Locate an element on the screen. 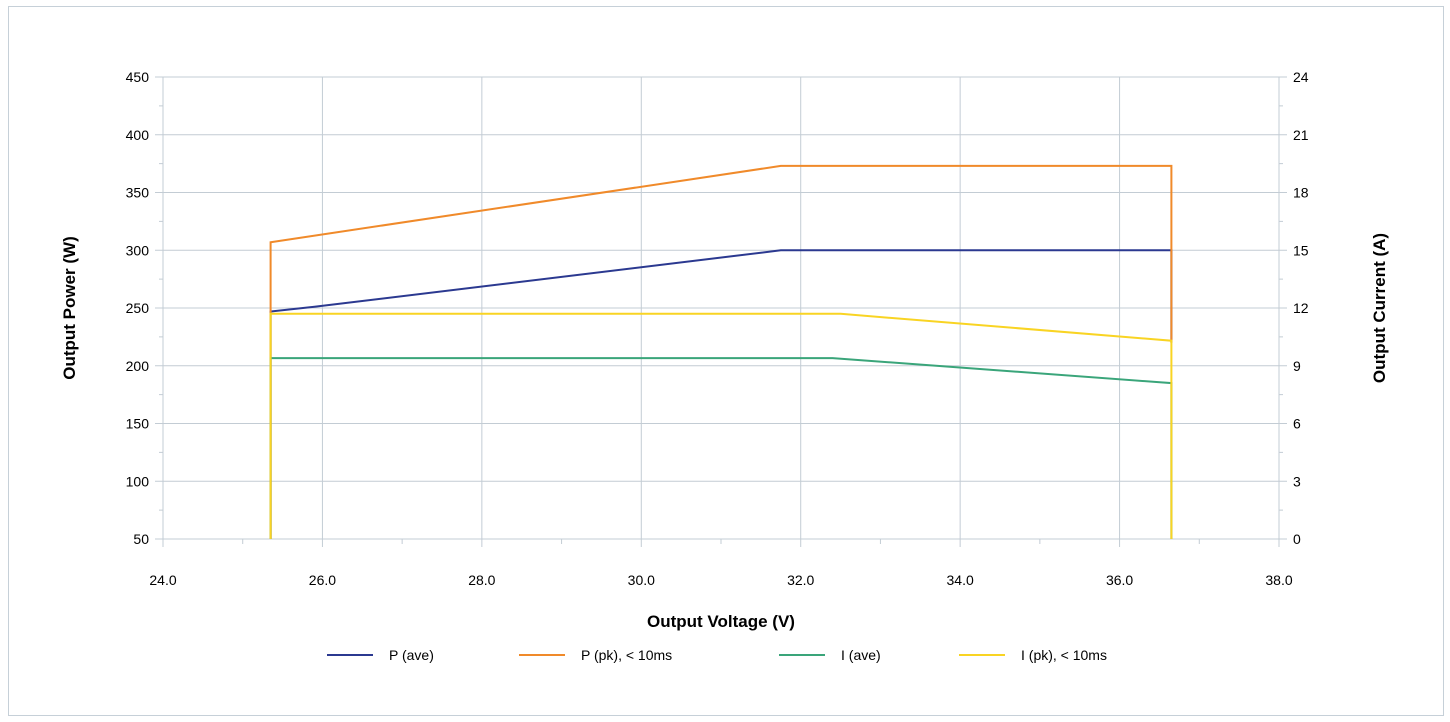  y-tick-label: 450 is located at coordinates (138, 77).